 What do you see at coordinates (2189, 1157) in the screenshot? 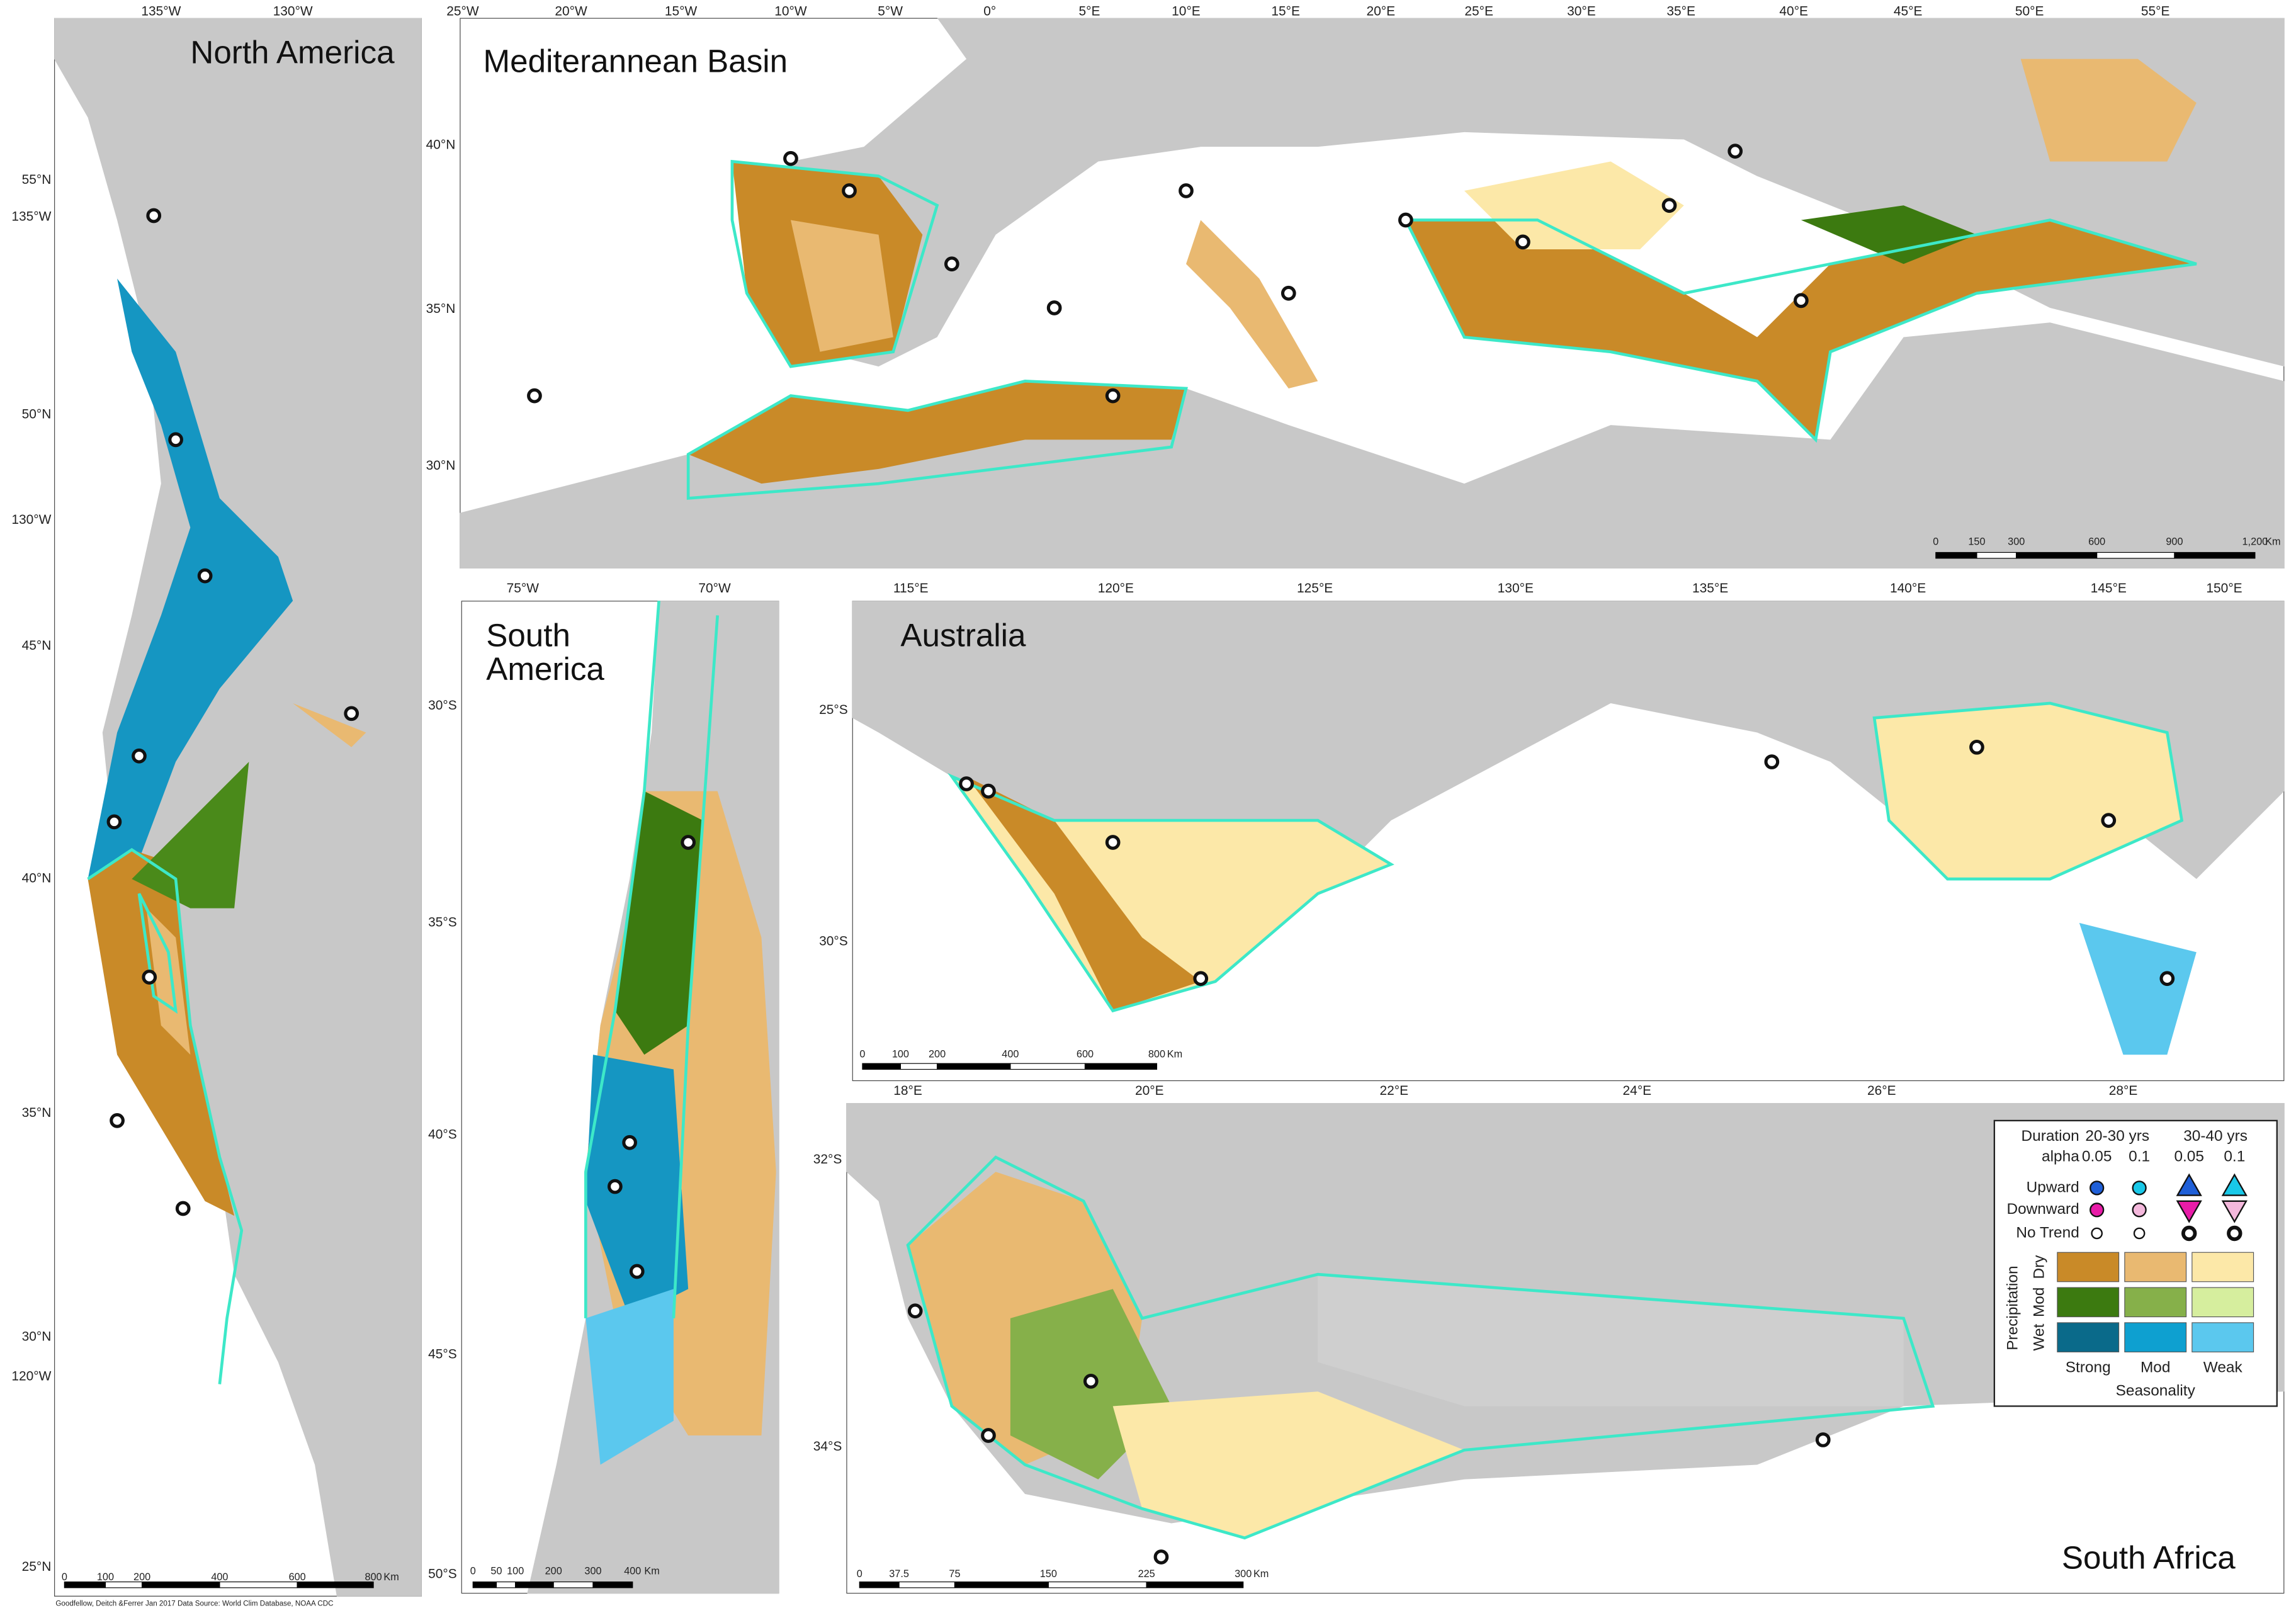
I see `legend-alpha-value: 0.05` at bounding box center [2189, 1157].